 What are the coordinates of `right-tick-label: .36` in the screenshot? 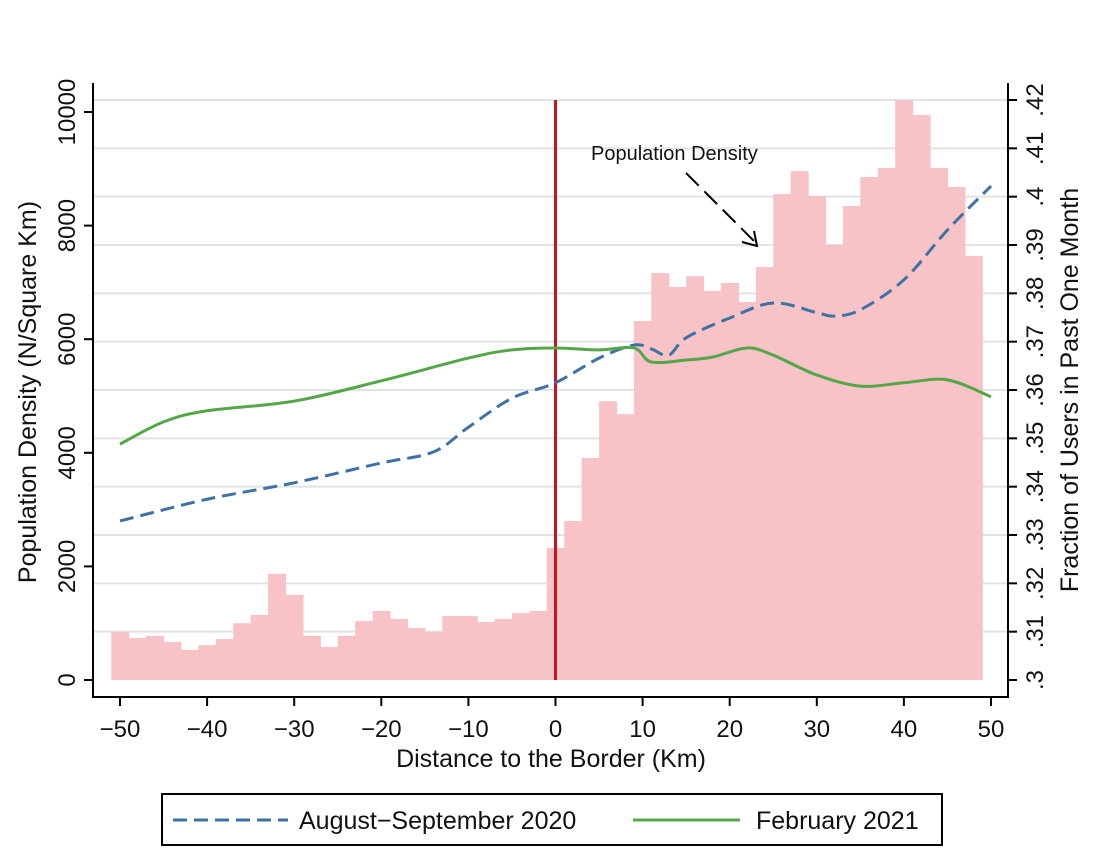 It's located at (1035, 389).